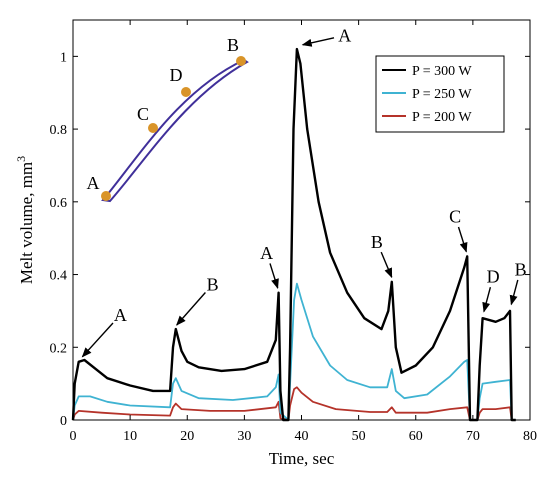  What do you see at coordinates (416, 436) in the screenshot?
I see `x-tick-label: 60` at bounding box center [416, 436].